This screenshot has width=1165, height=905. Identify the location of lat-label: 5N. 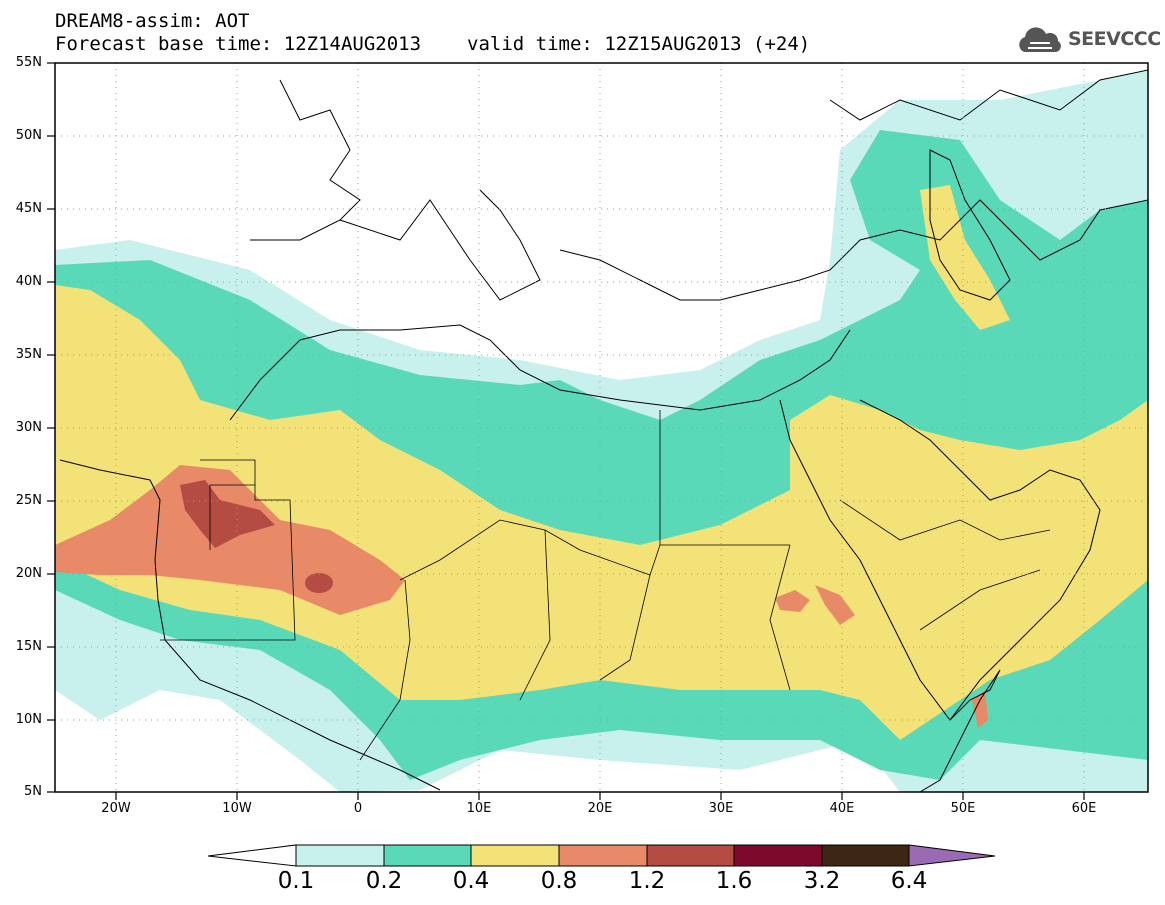
(33, 791).